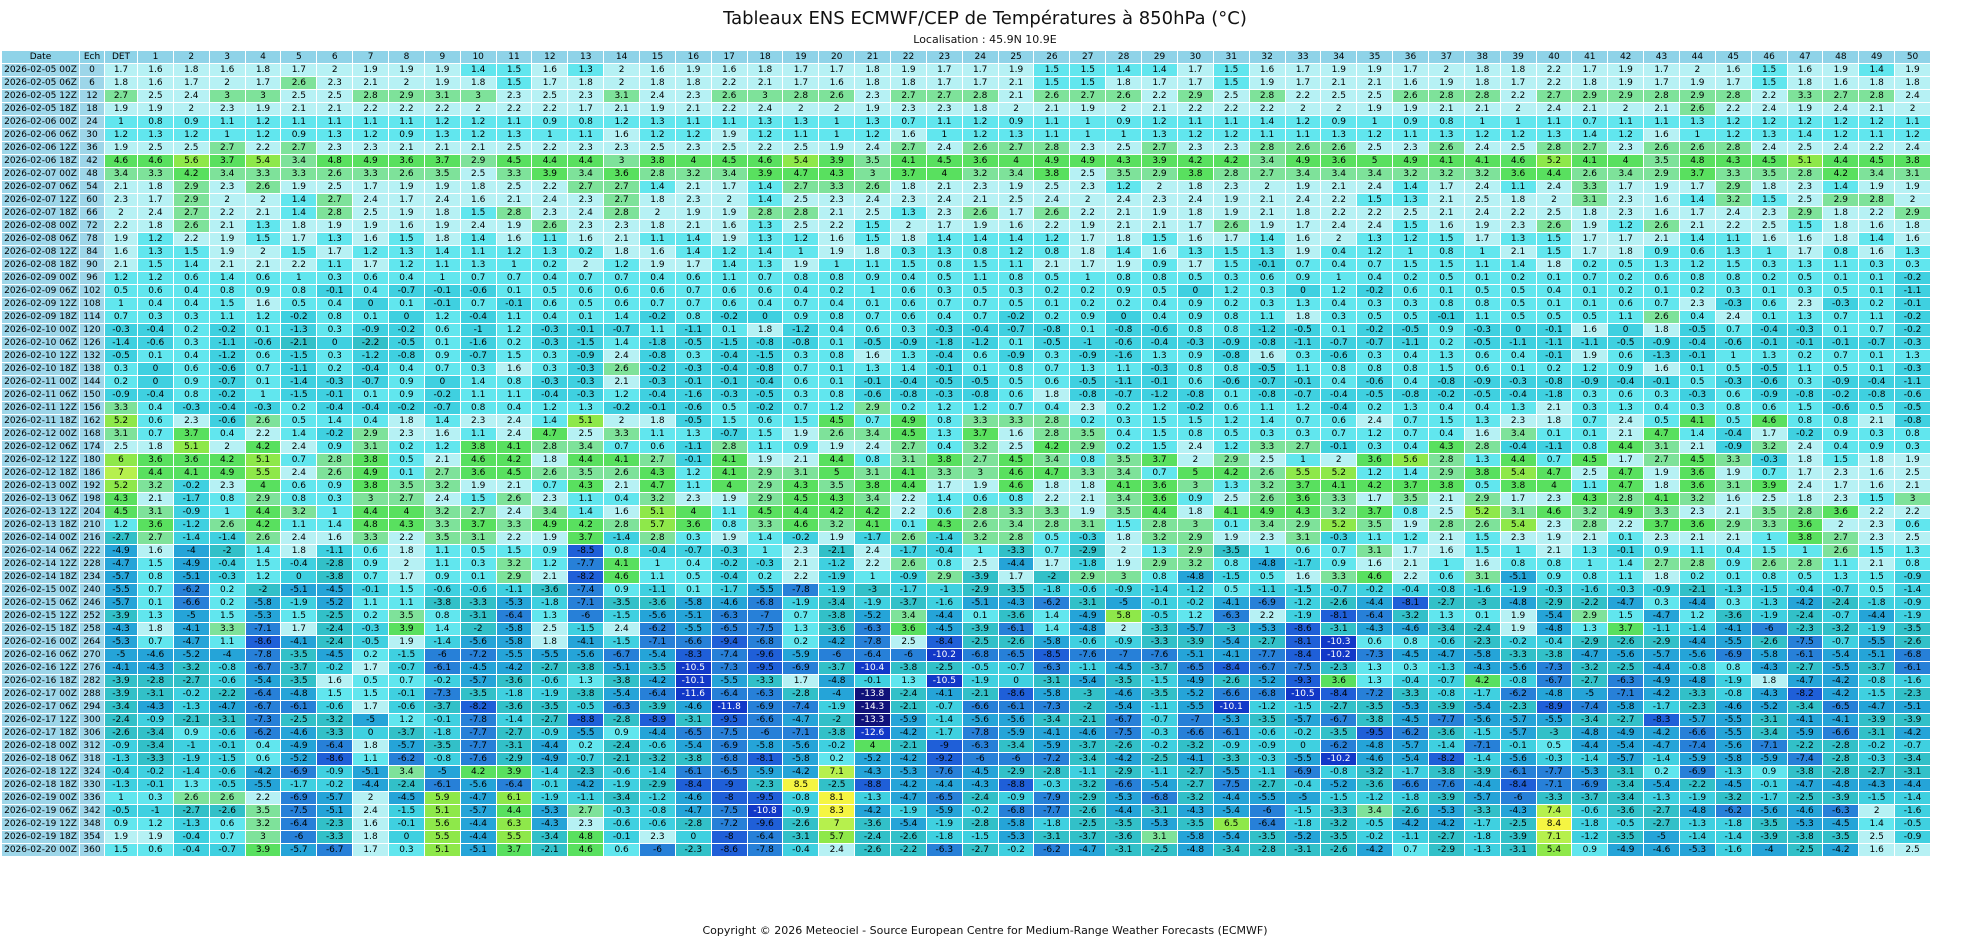 Image resolution: width=1970 pixels, height=942 pixels. What do you see at coordinates (1410, 733) in the screenshot?
I see `member-cell: -6.2` at bounding box center [1410, 733].